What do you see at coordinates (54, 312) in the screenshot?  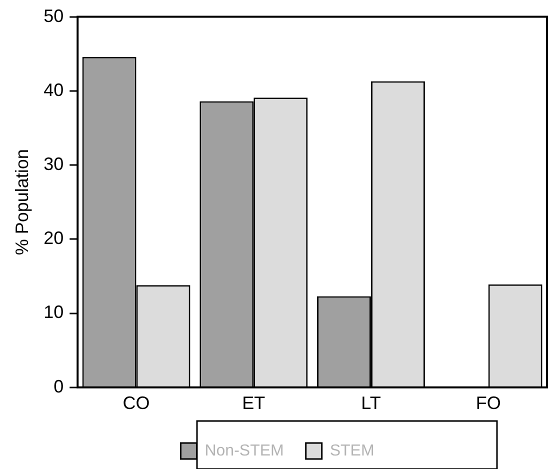 I see `y-tick-label: 10` at bounding box center [54, 312].